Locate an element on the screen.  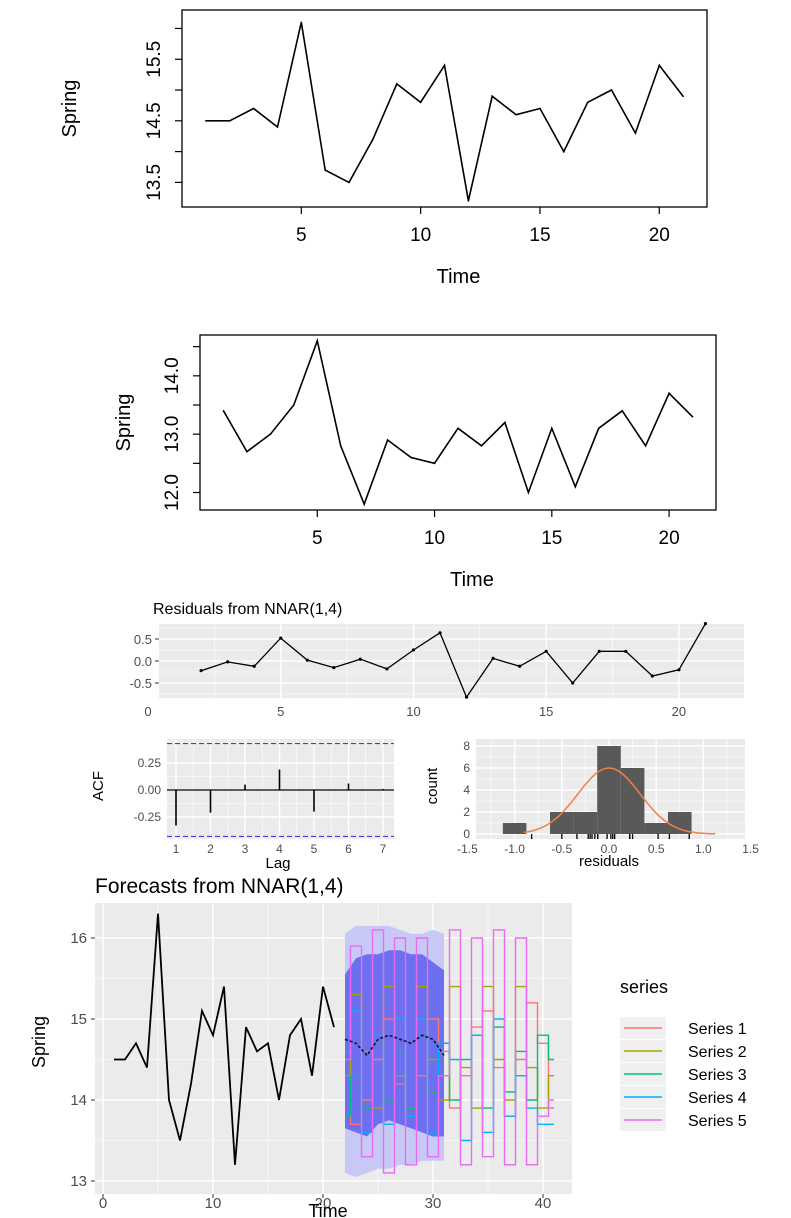
legend-label: Series 1 is located at coordinates (717, 1029).